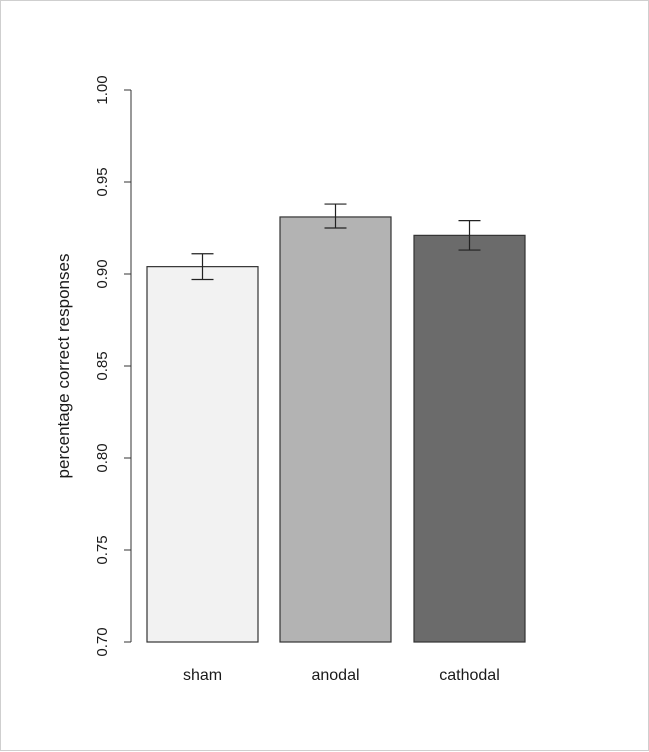  What do you see at coordinates (102, 549) in the screenshot?
I see `y-tick-label: 0.75` at bounding box center [102, 549].